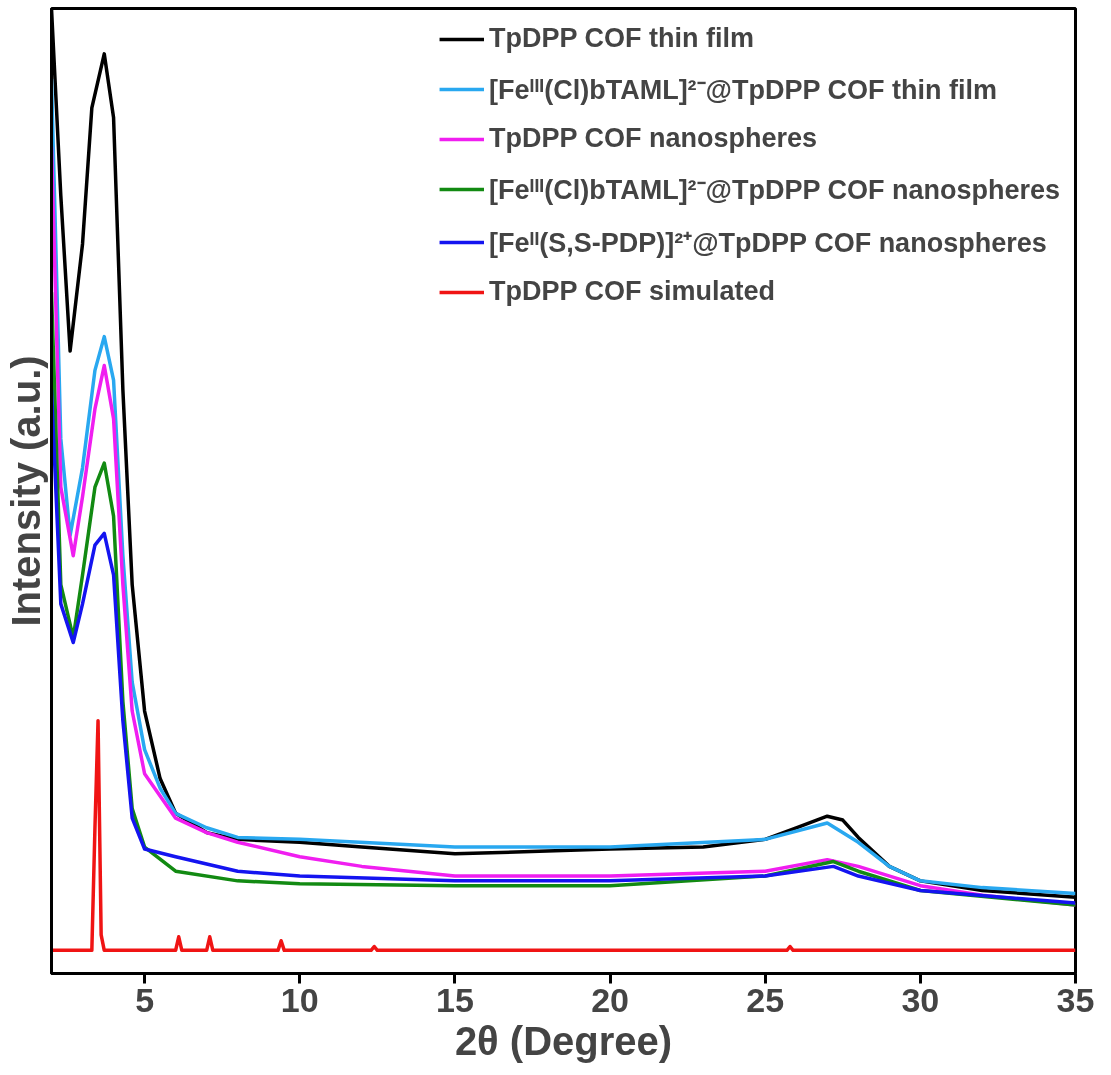 Image resolution: width=1111 pixels, height=1075 pixels. I want to click on x-tick-label: 15, so click(454, 999).